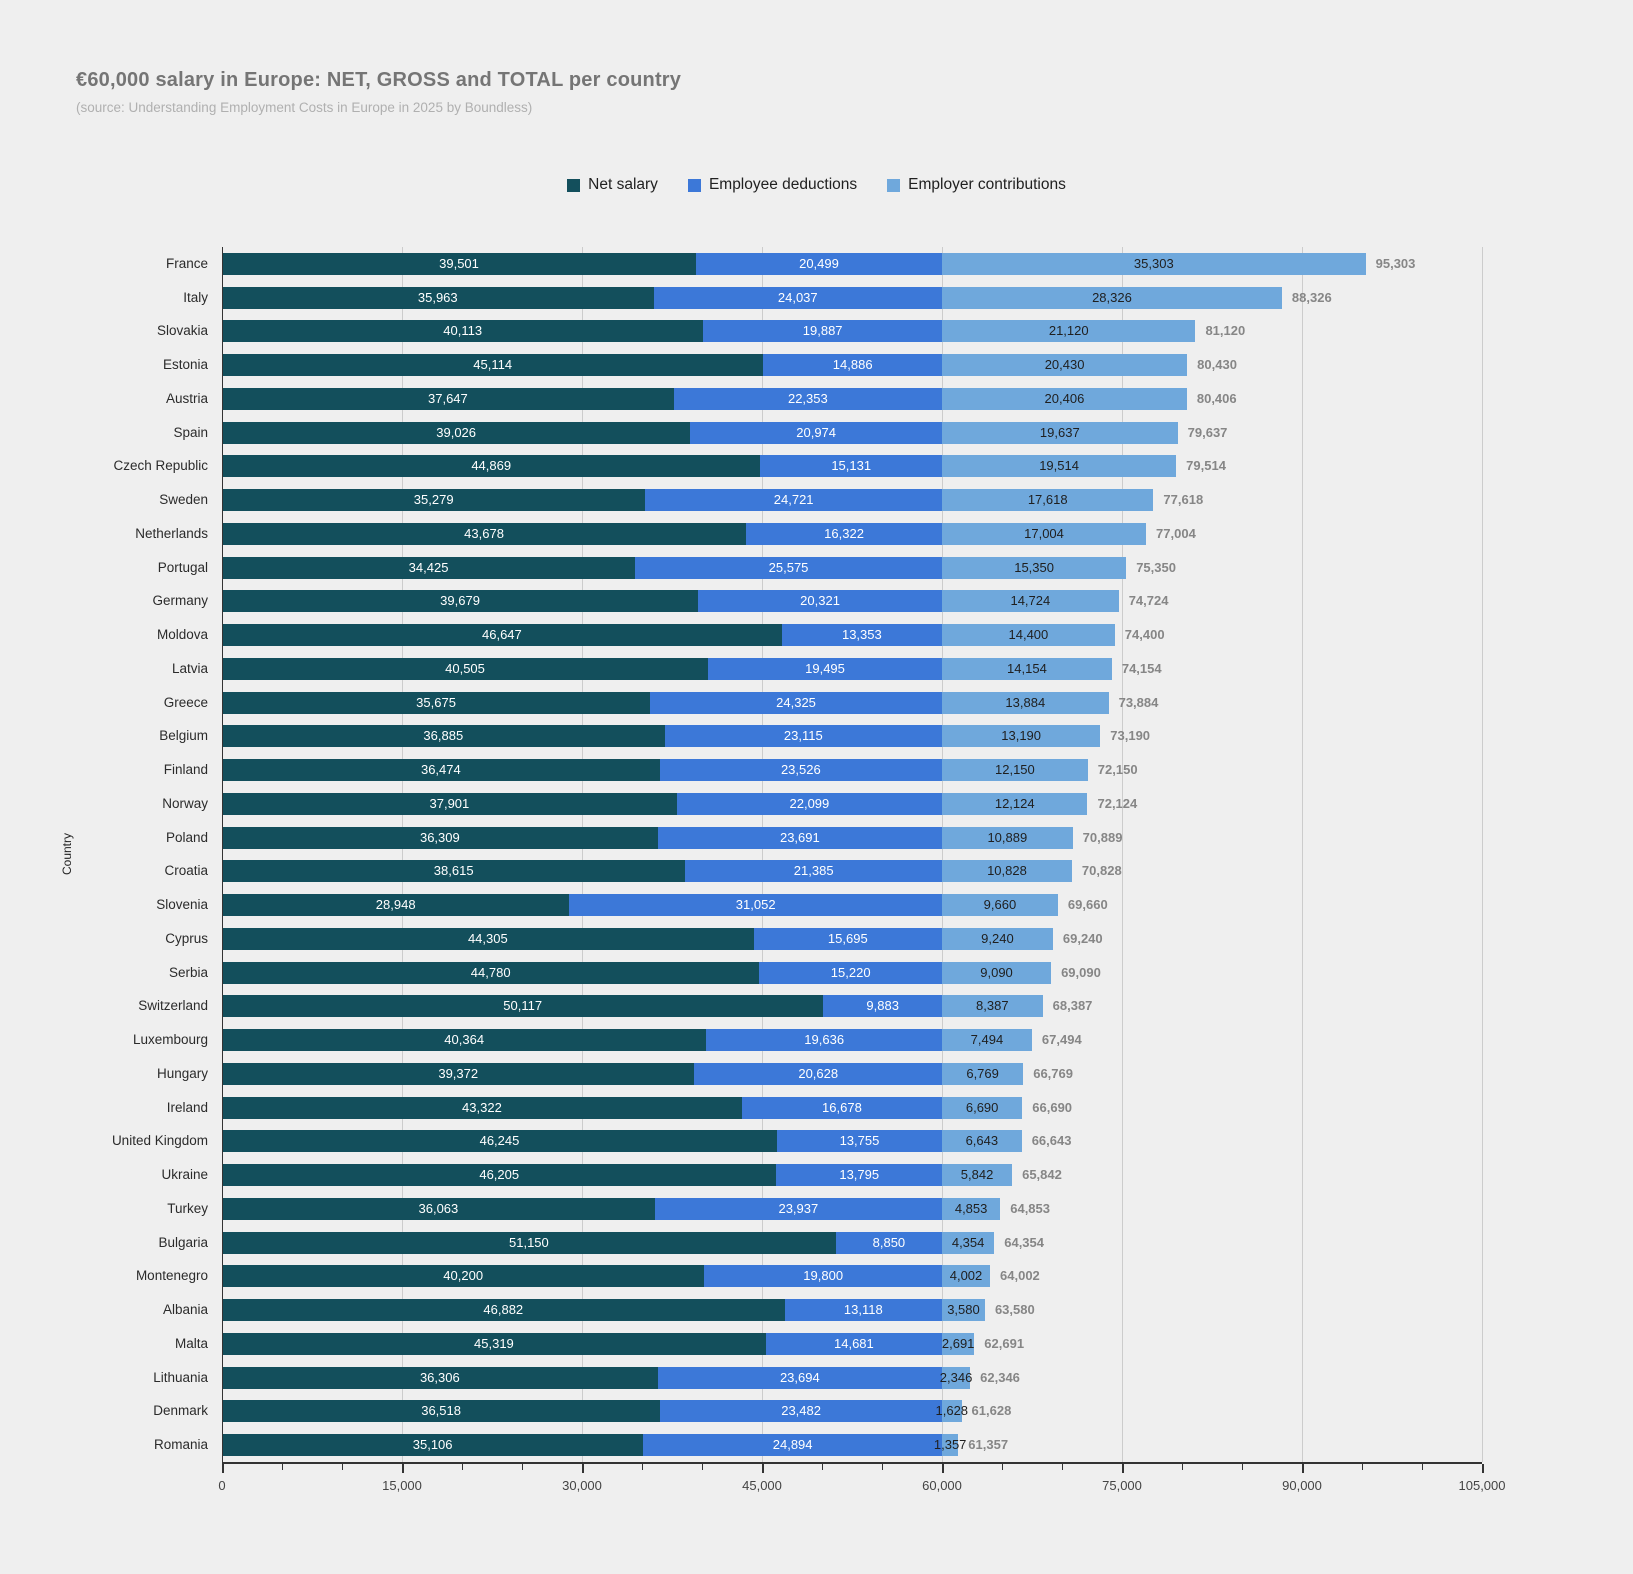  What do you see at coordinates (852, 365) in the screenshot?
I see `bar-segment-employee-deductions: 14,886` at bounding box center [852, 365].